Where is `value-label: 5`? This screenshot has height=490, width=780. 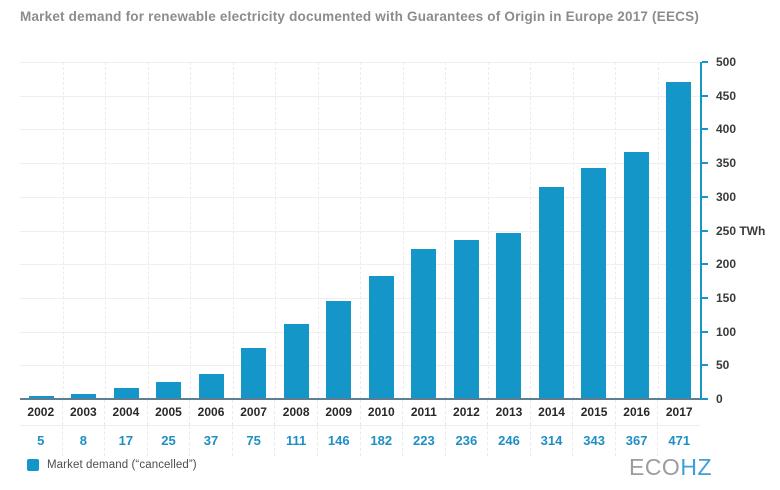 value-label: 5 is located at coordinates (41, 441).